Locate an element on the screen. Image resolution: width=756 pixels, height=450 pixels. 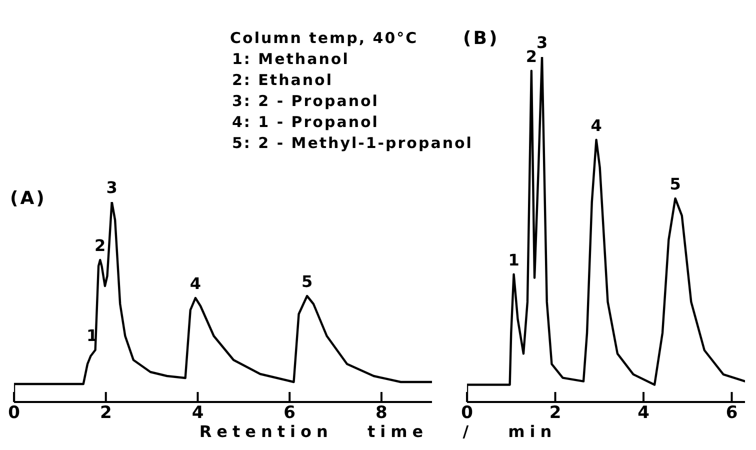
text: 4: 1 - Propanol is located at coordinates (306, 122).